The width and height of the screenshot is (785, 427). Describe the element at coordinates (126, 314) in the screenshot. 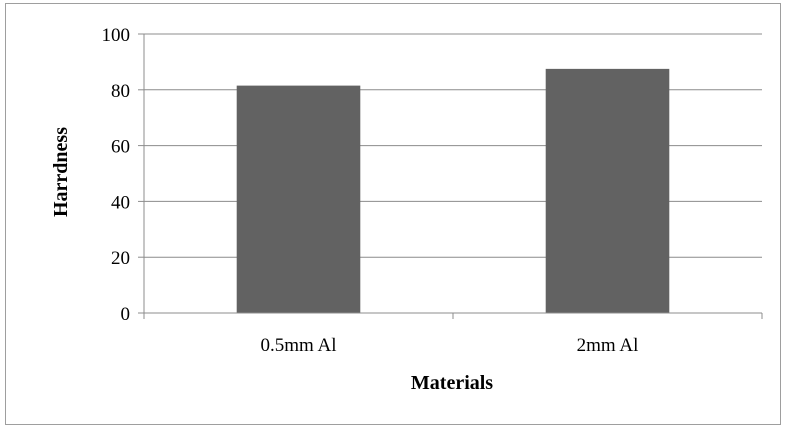

I see `y-tick-label: 0` at that location.